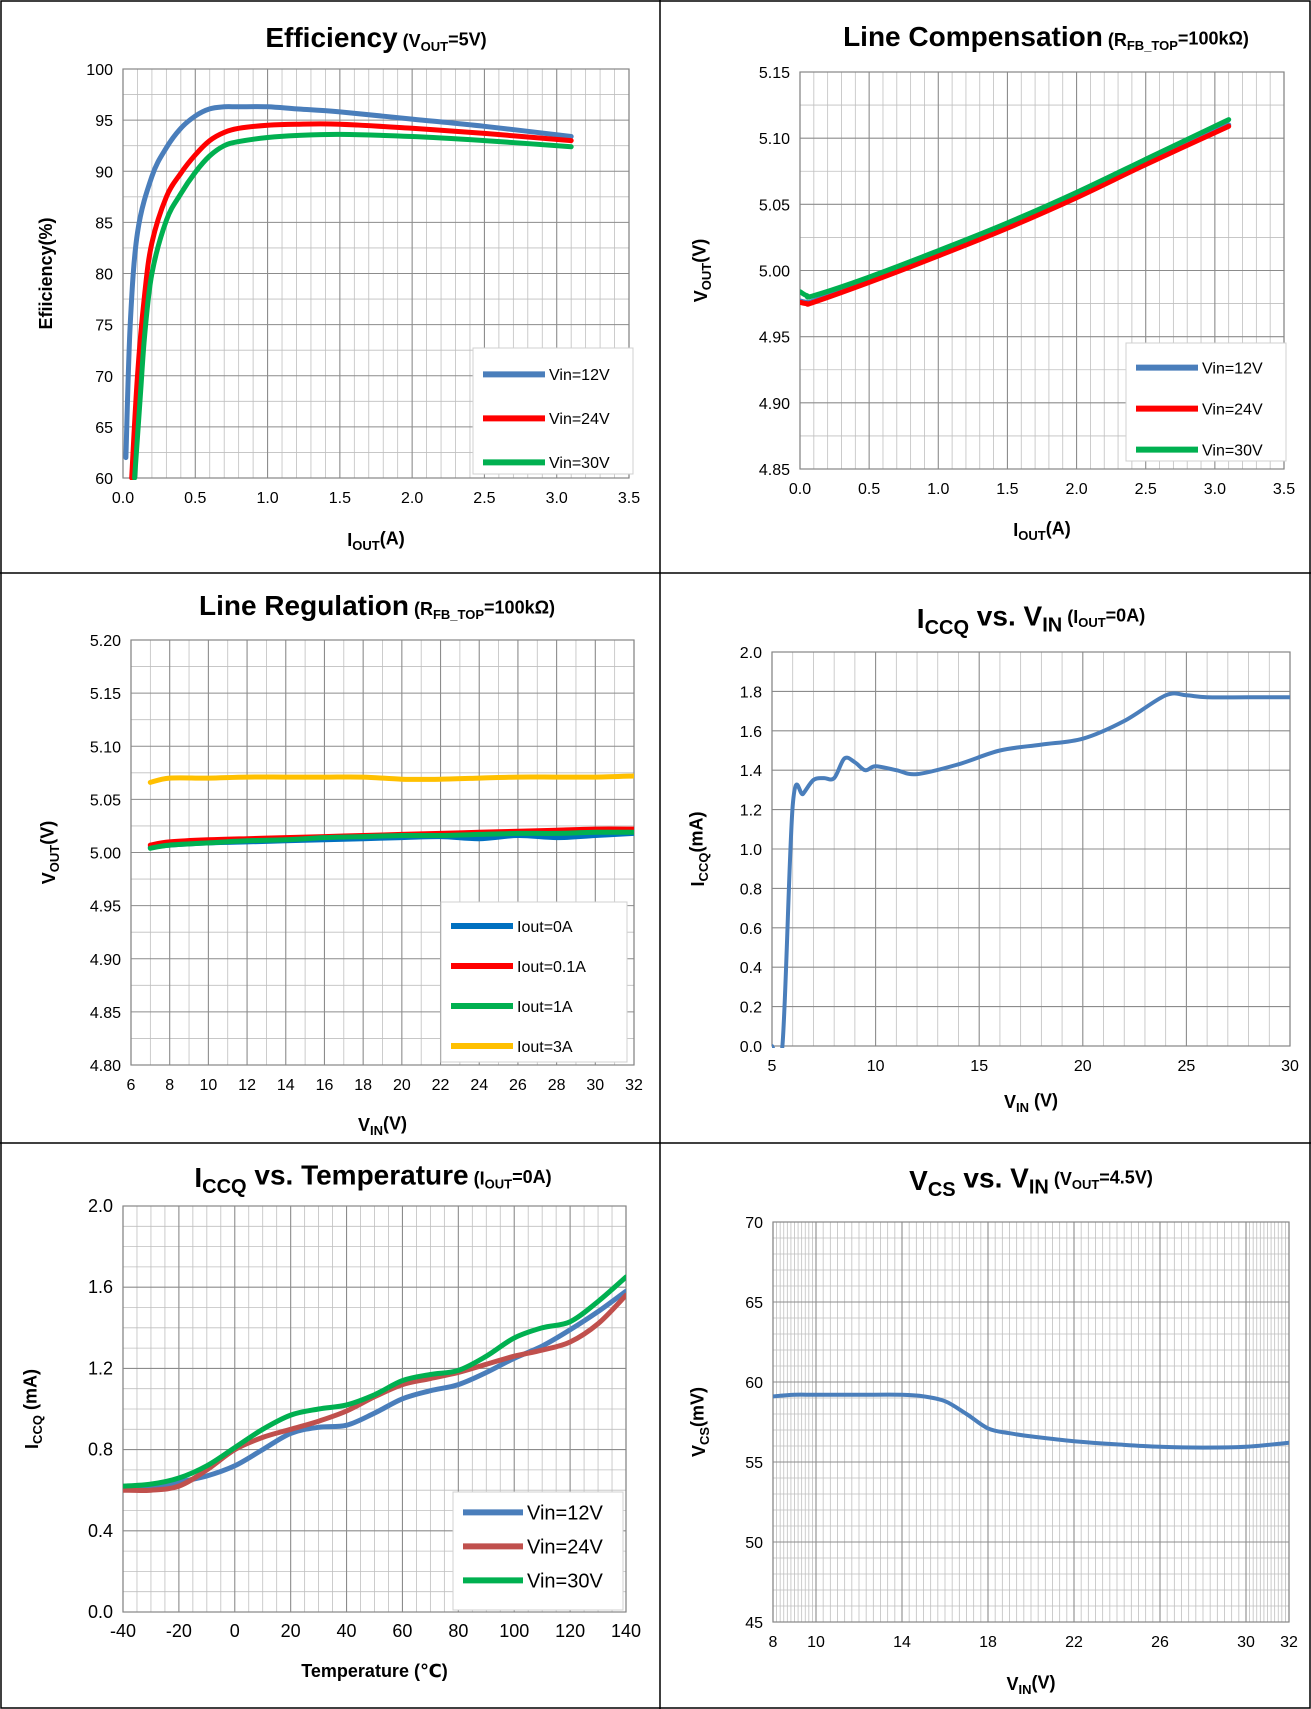 The image size is (1311, 1709). Describe the element at coordinates (751, 692) in the screenshot. I see `y-tick-label: 1.8` at that location.